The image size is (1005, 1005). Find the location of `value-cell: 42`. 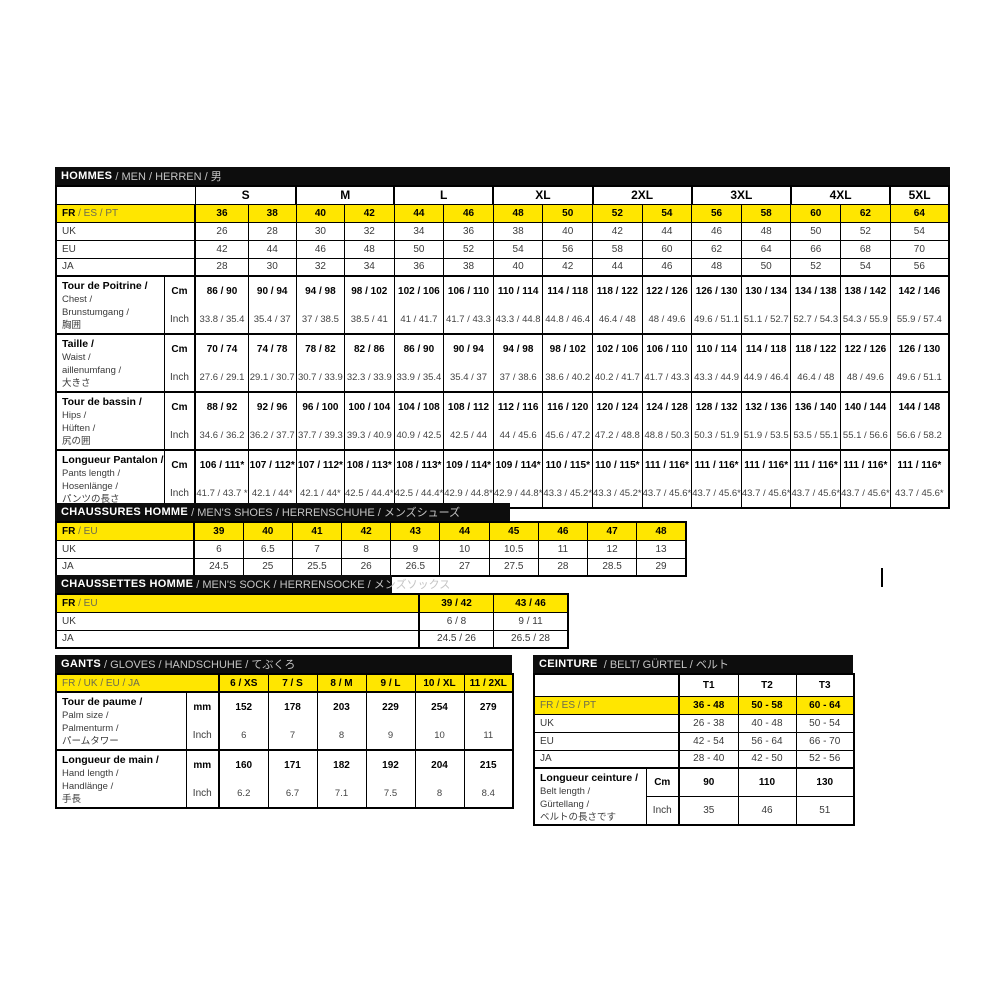

value-cell: 42 is located at coordinates (617, 231).